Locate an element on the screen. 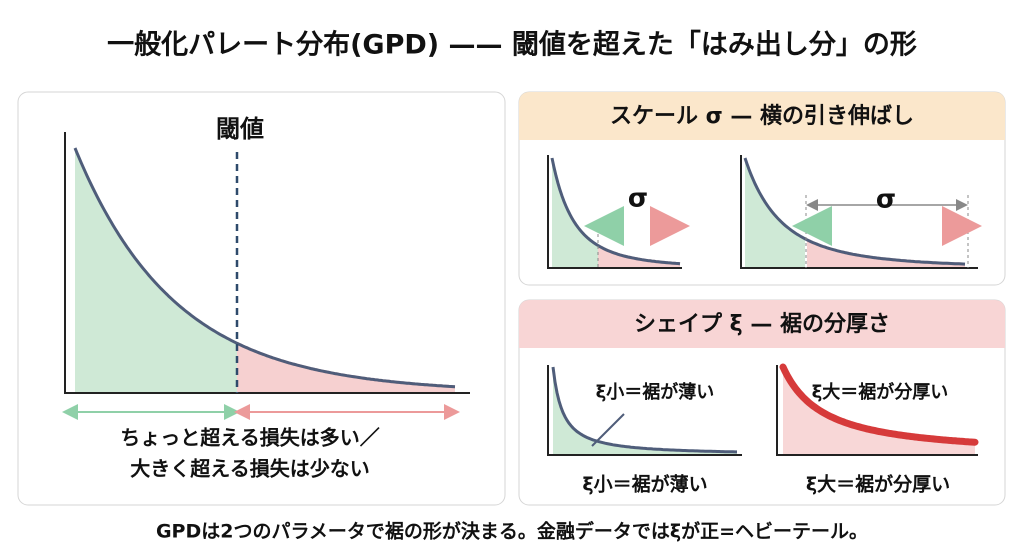 This screenshot has height=559, width=1024. footer: GPDは2つのパラメータで裾の形が決まる。金融データではξが正=ヘビーテール。 is located at coordinates (512, 531).